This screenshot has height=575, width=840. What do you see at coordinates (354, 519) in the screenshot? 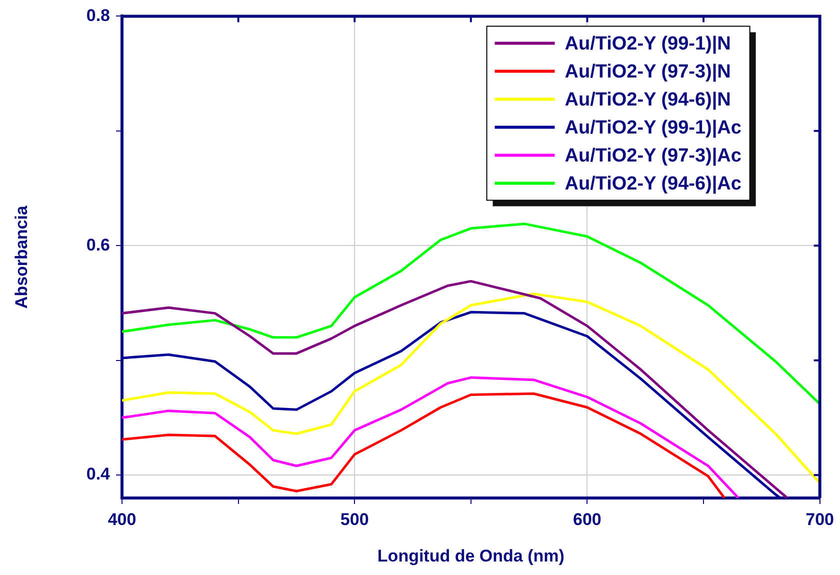
I see `x-tick-label: 500` at bounding box center [354, 519].